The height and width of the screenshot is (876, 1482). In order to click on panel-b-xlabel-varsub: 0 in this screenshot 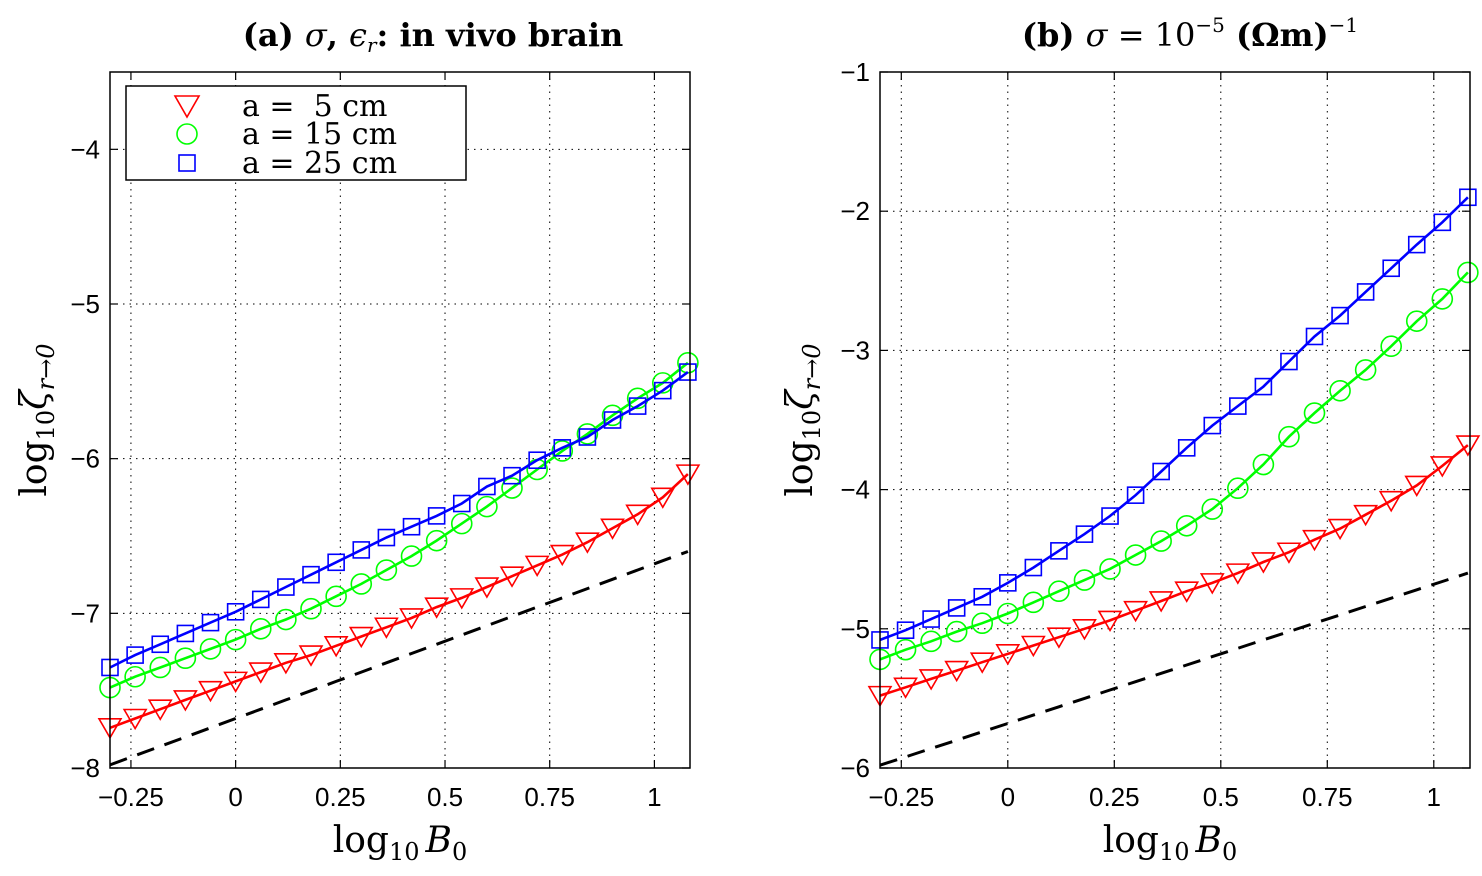, I will do `click(1229, 852)`.